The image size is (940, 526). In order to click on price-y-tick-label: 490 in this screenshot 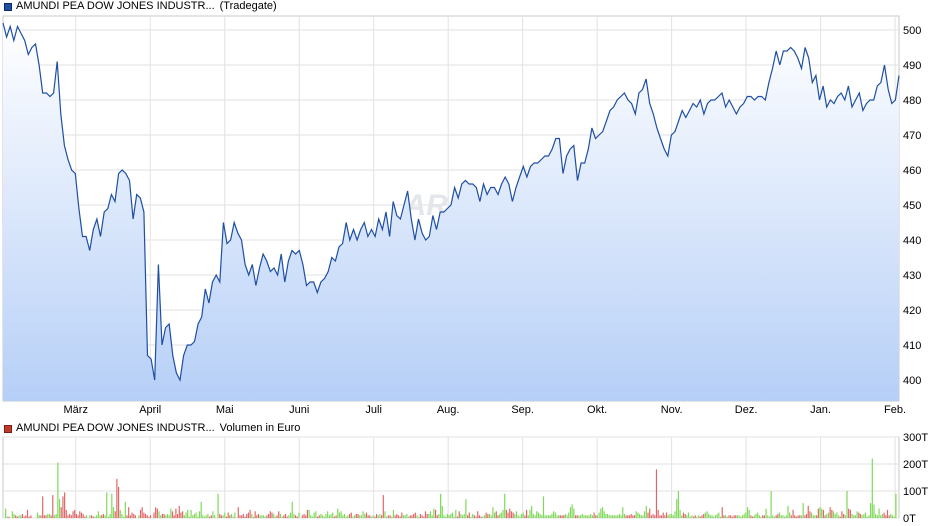, I will do `click(912, 66)`.